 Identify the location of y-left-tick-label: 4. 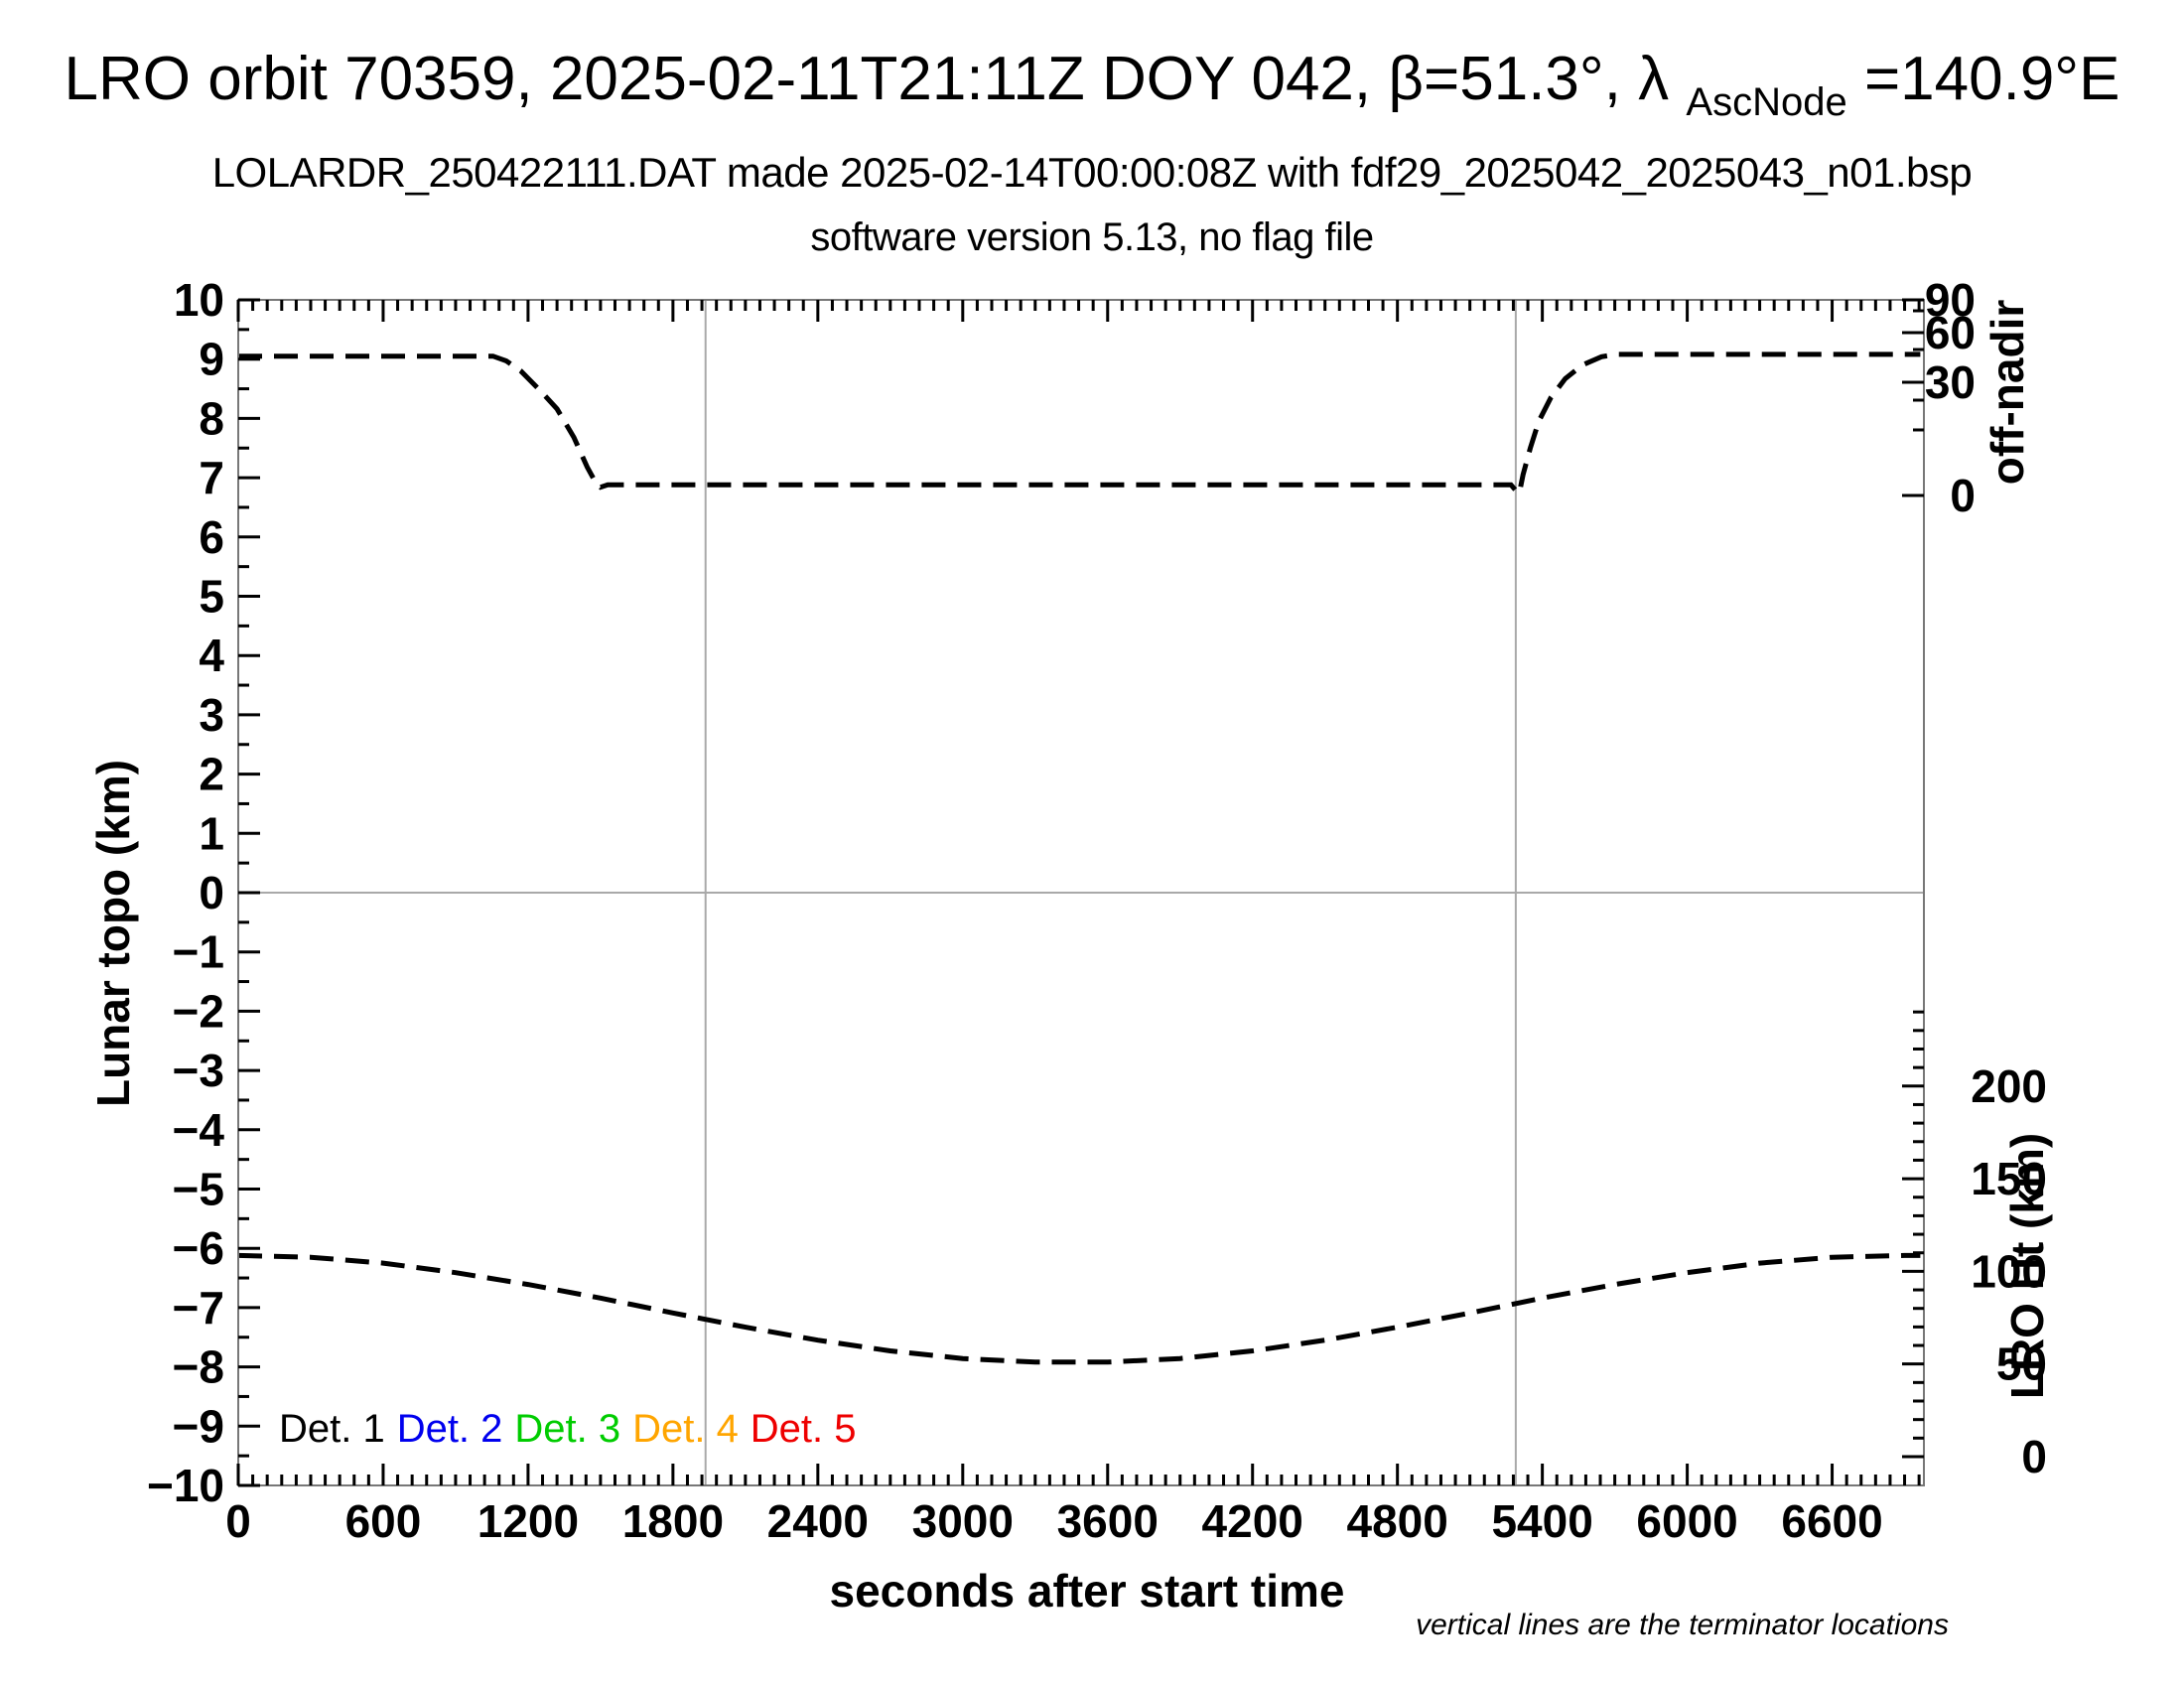
(211, 655).